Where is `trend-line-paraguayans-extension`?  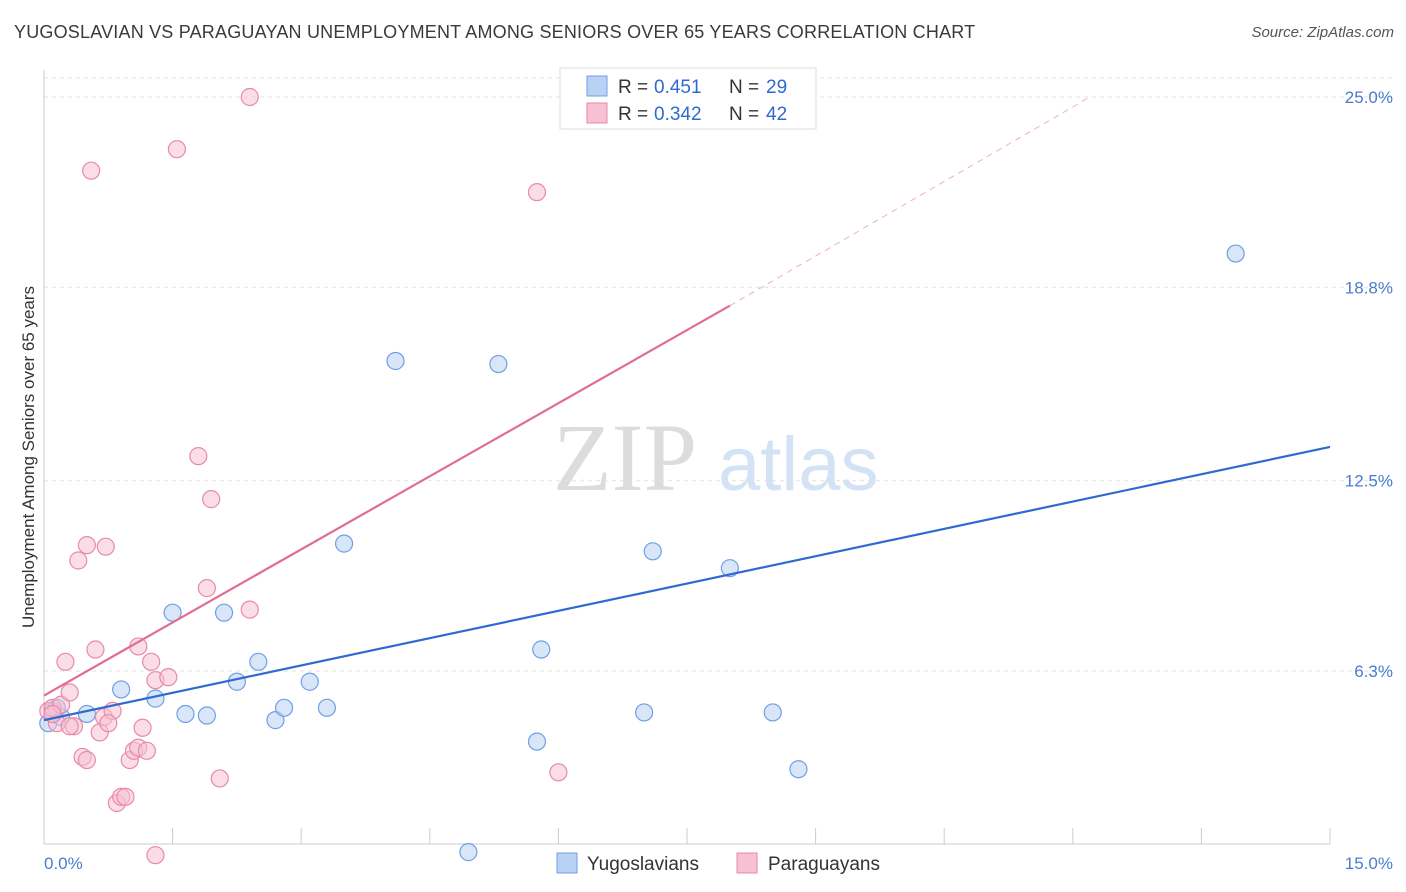
trend-line-paraguayans-extension is located at coordinates (910, 201).